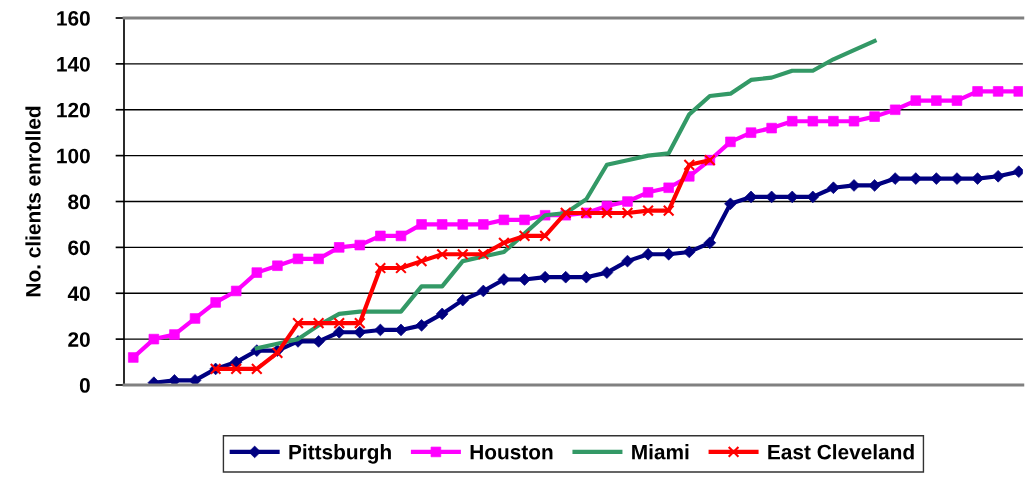  Describe the element at coordinates (73, 110) in the screenshot. I see `y-tick-label: 120` at that location.